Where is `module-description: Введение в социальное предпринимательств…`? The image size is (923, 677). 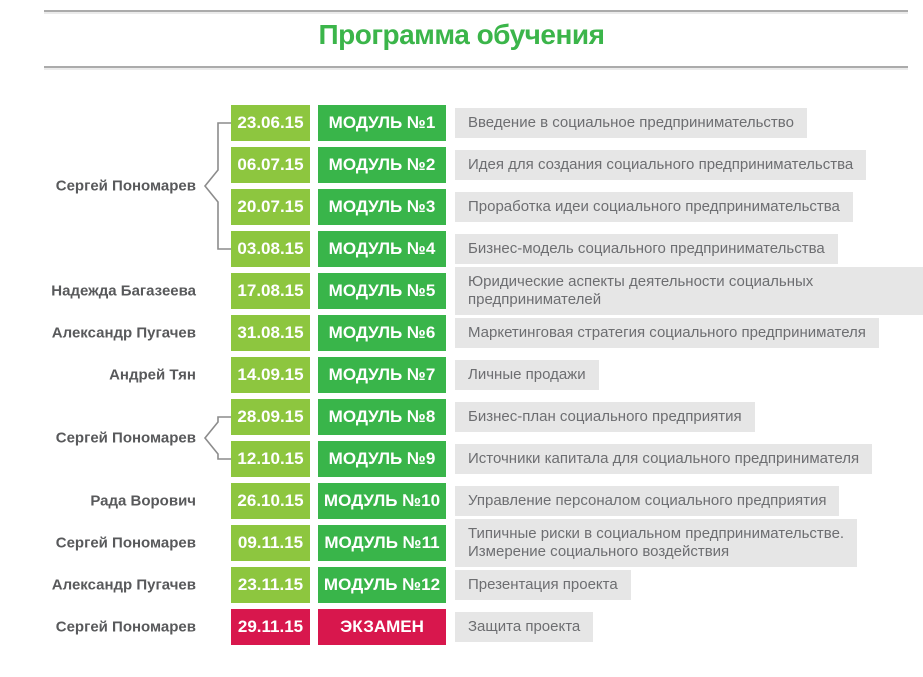 module-description: Введение в социальное предпринимательств… is located at coordinates (631, 123).